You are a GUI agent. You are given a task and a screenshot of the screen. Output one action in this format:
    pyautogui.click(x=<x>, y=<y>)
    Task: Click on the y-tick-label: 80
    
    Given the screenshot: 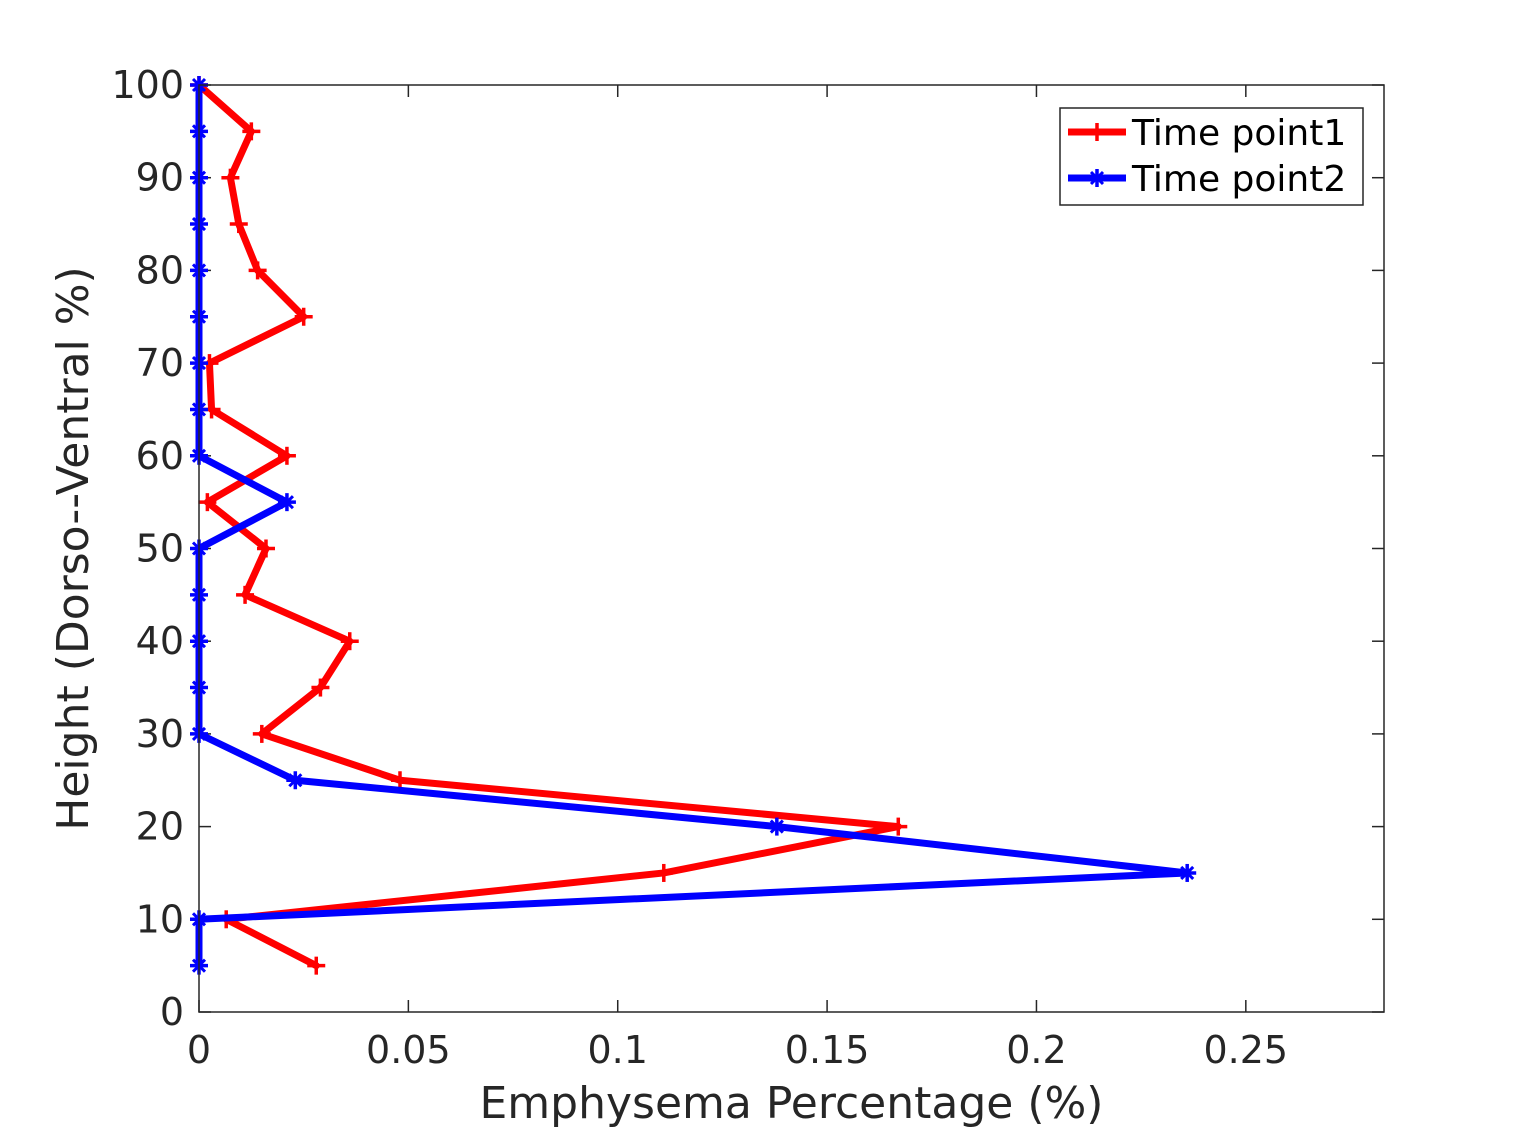 What is the action you would take?
    pyautogui.click(x=160, y=270)
    